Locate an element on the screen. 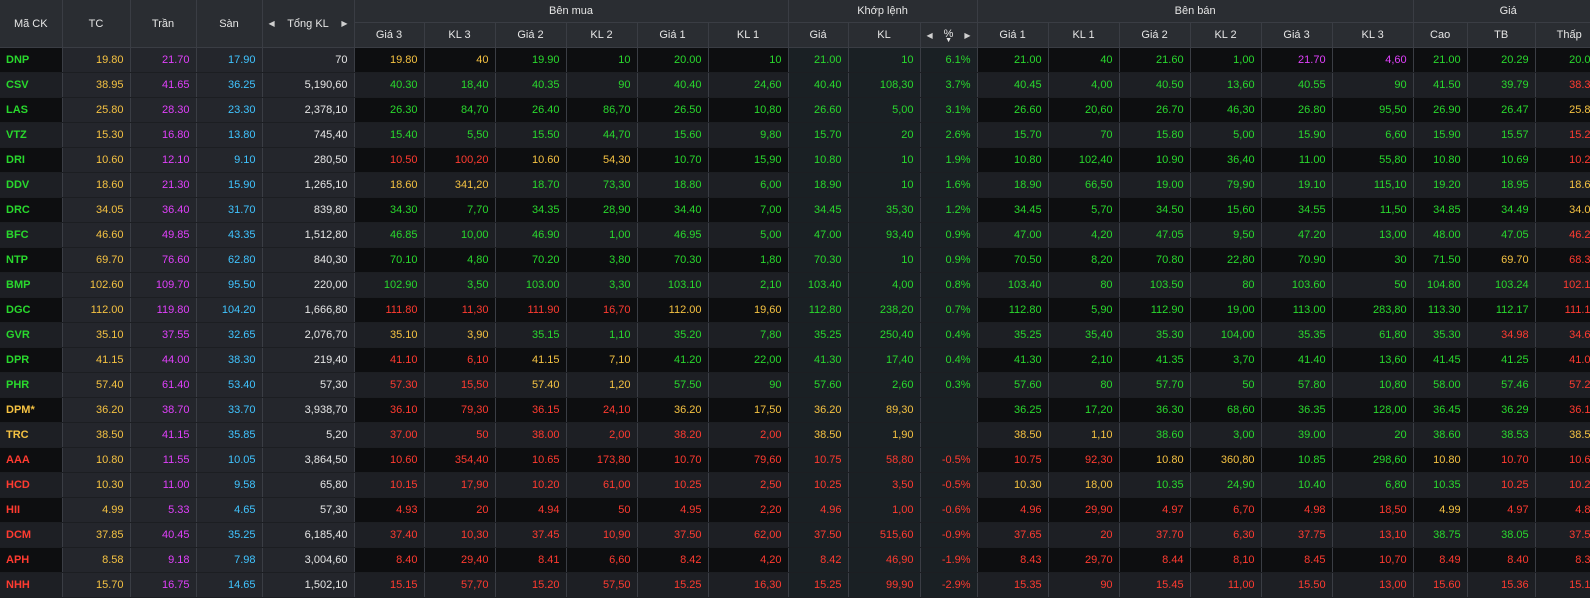 This screenshot has width=1590, height=598. col-header-sell-price3: Giá 3 is located at coordinates (1297, 35).